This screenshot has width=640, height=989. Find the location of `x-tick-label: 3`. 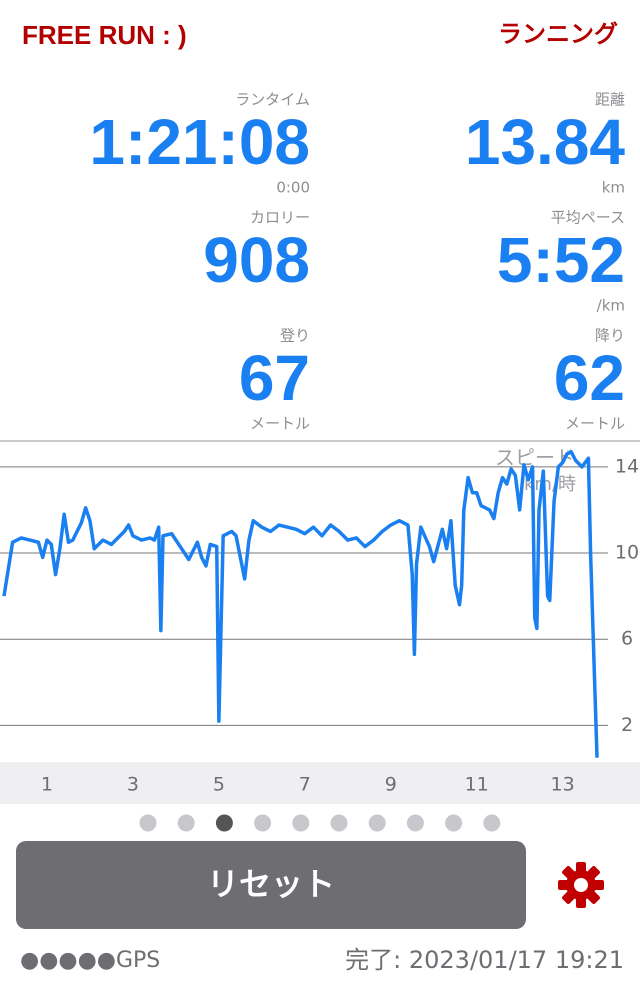

x-tick-label: 3 is located at coordinates (133, 785).